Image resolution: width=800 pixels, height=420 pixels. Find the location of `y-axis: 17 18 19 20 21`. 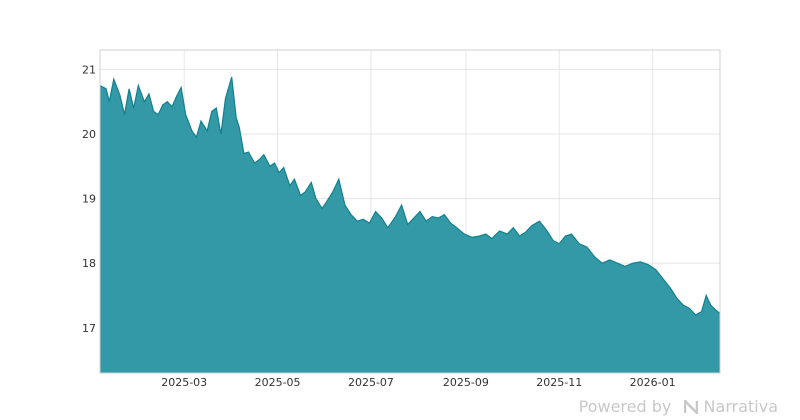

y-axis: 17 18 19 20 21 is located at coordinates (89, 198).